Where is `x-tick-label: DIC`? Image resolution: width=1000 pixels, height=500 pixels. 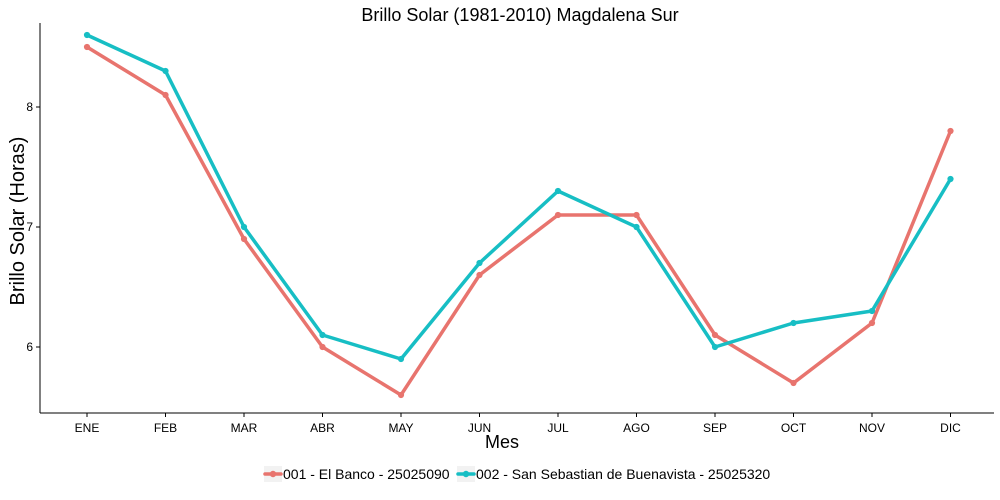
x-tick-label: DIC is located at coordinates (950, 428).